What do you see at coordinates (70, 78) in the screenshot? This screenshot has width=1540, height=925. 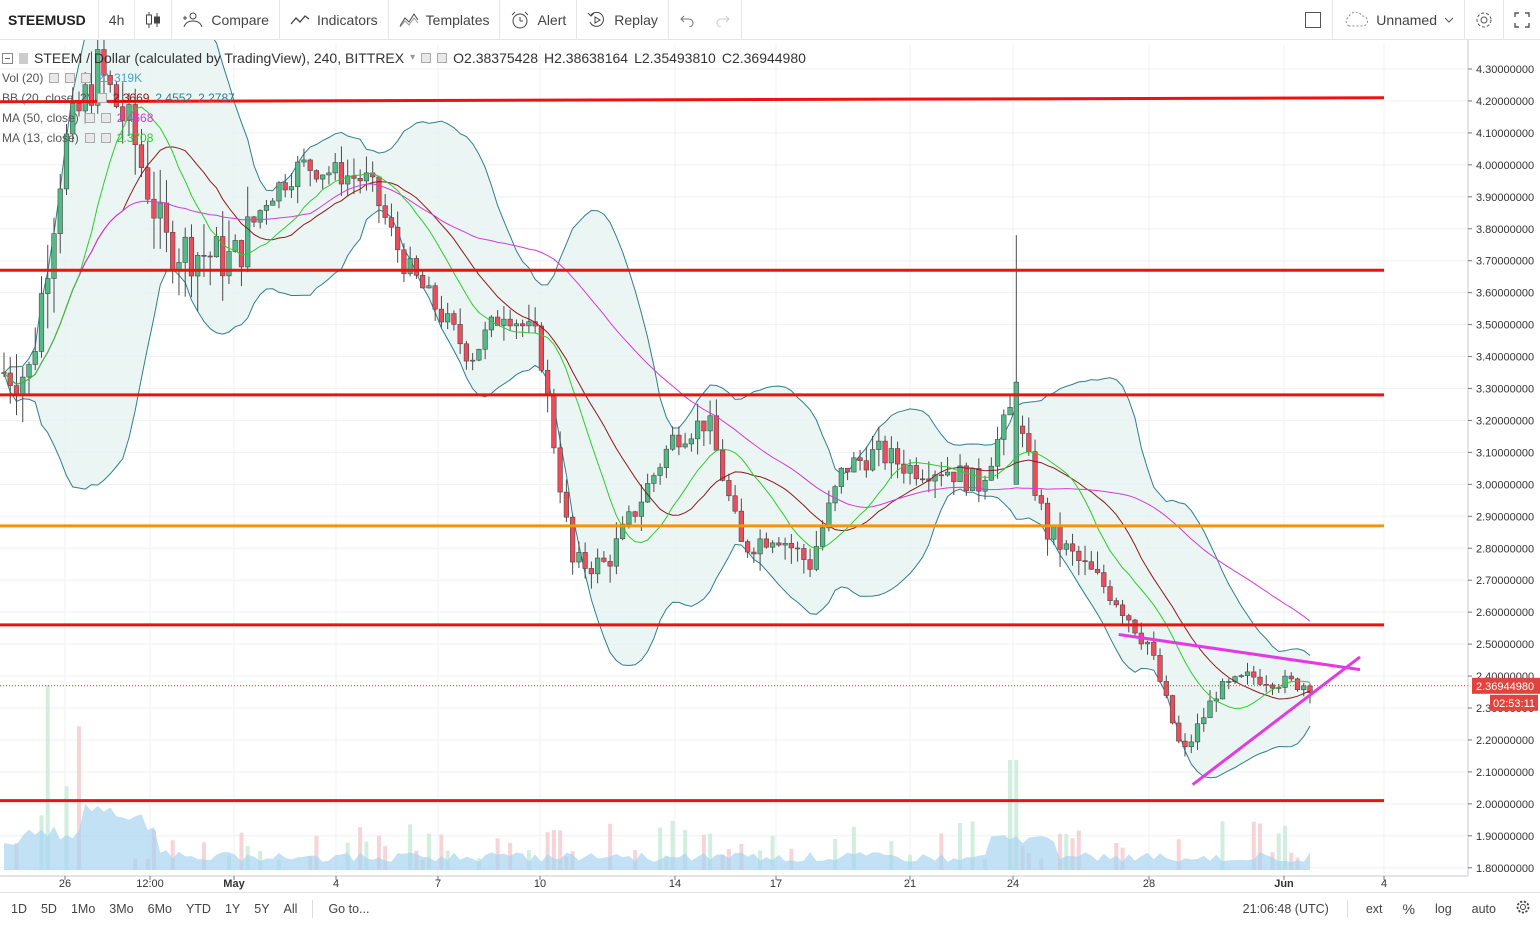 I see `volume-settings-icon` at bounding box center [70, 78].